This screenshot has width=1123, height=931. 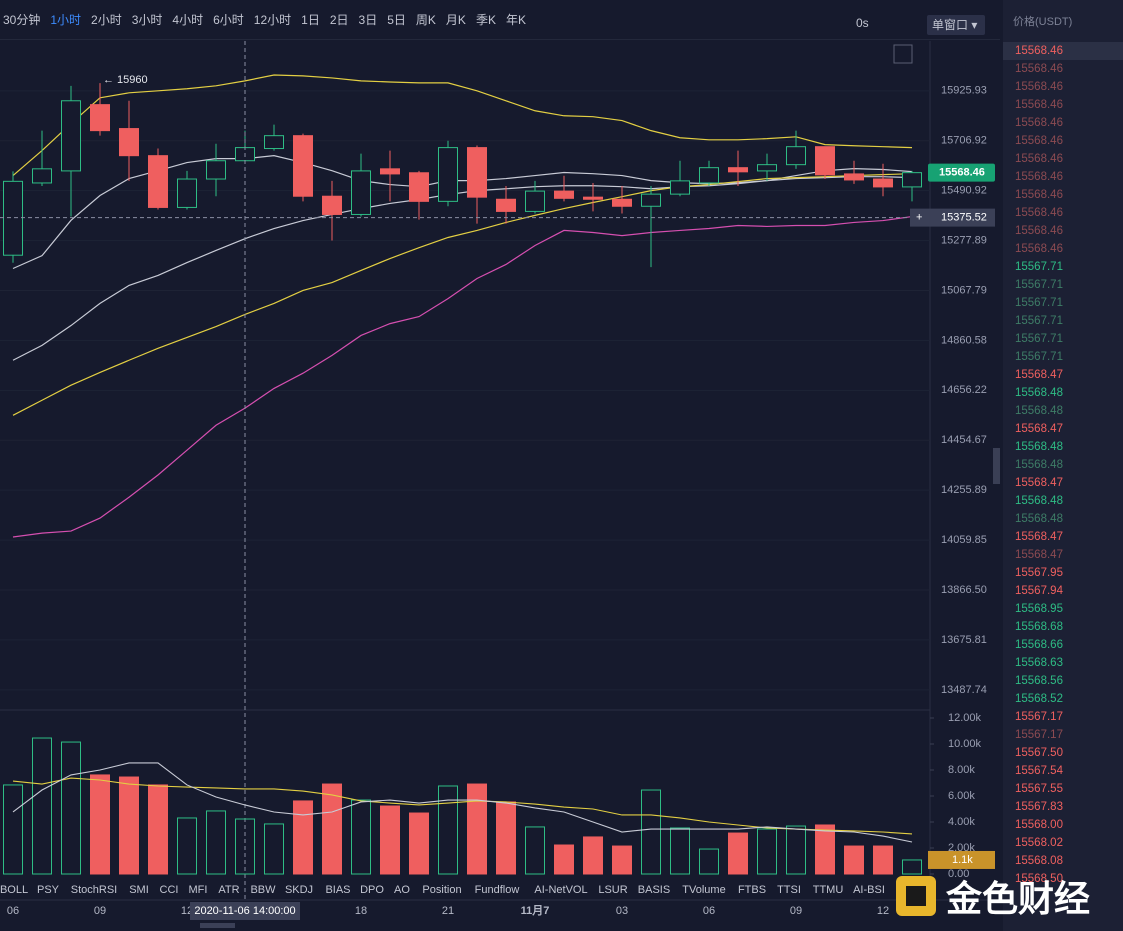 I want to click on interval-tab: 季K, so click(x=485, y=20).